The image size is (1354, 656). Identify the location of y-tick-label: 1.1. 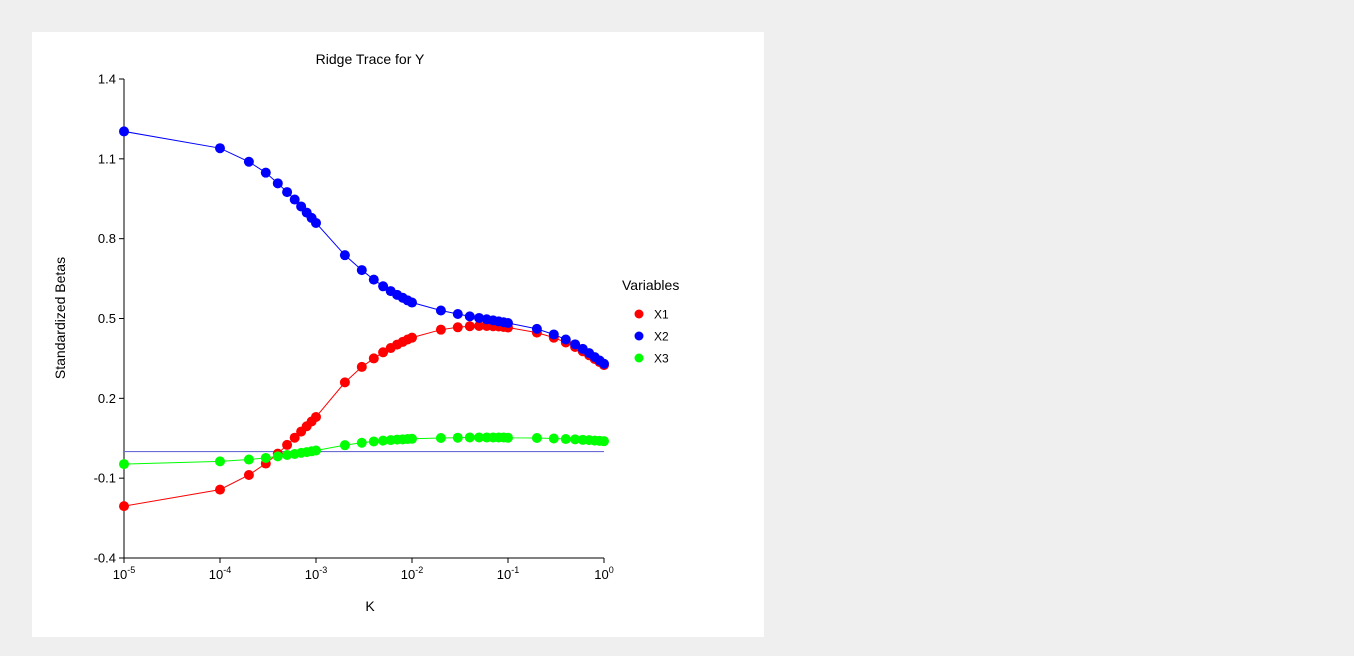
(107, 158).